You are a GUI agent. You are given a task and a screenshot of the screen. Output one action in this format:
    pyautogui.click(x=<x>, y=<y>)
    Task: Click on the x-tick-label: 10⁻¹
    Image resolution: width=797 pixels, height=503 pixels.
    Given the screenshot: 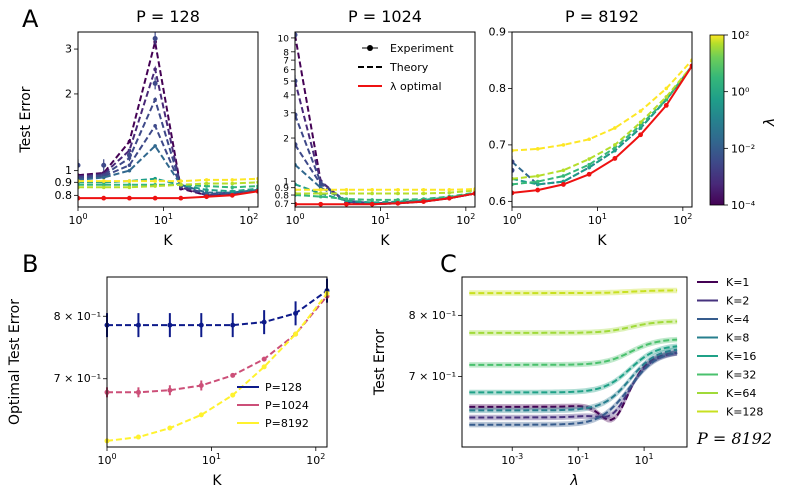 What is the action you would take?
    pyautogui.click(x=578, y=459)
    